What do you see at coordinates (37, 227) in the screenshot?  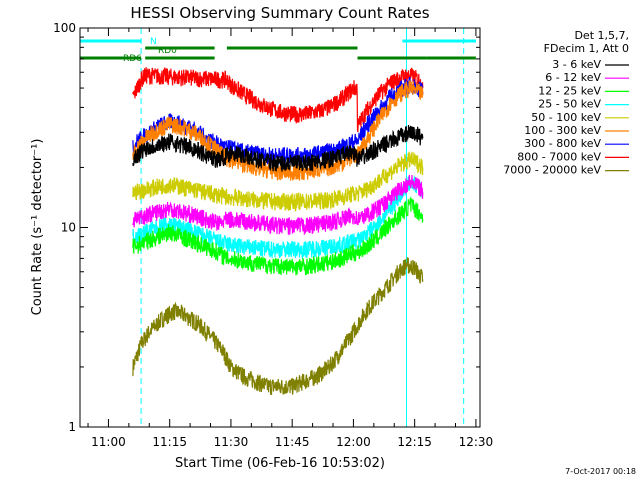 I see `y-axis-label: Count Rate (s⁻¹ detector⁻¹)` at bounding box center [37, 227].